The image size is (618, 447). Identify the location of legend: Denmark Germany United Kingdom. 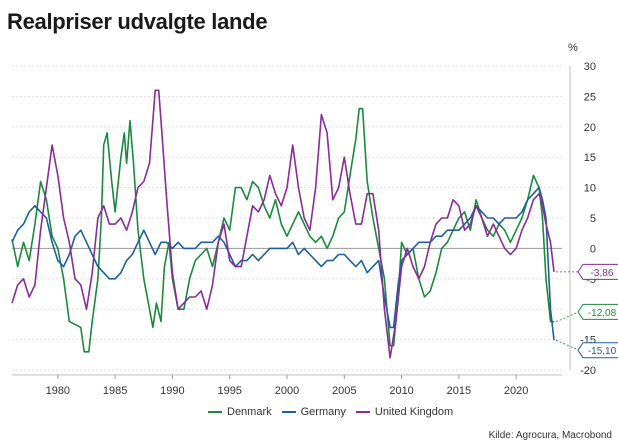
(330, 412).